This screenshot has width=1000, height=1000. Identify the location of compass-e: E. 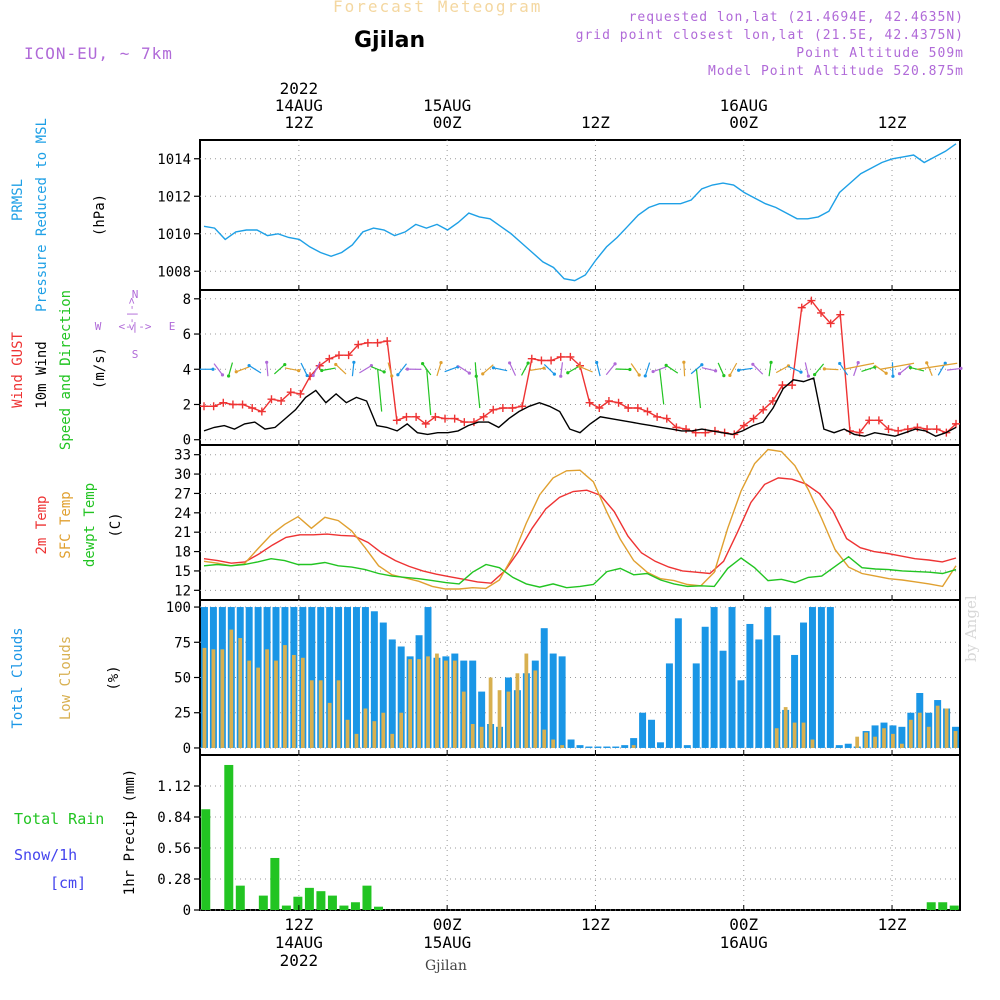
(172, 326).